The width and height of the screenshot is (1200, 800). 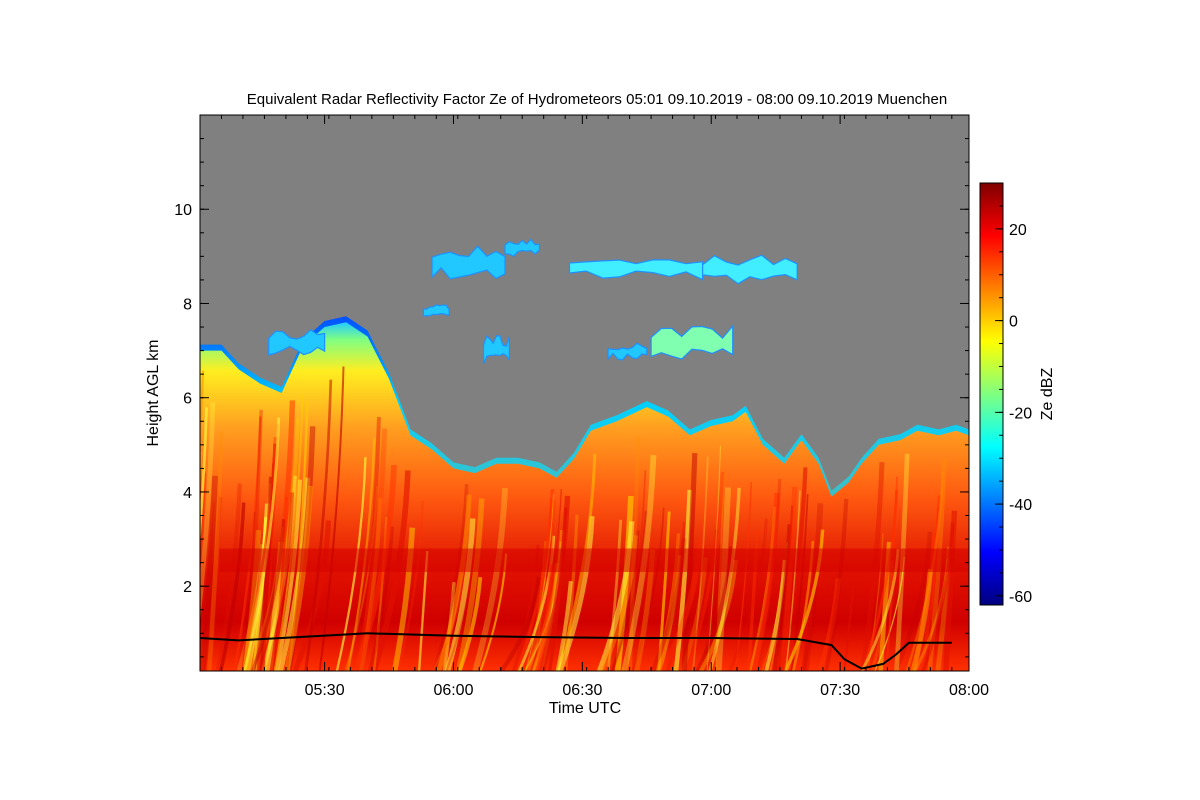 What do you see at coordinates (969, 690) in the screenshot?
I see `x-tick-label: 08:00` at bounding box center [969, 690].